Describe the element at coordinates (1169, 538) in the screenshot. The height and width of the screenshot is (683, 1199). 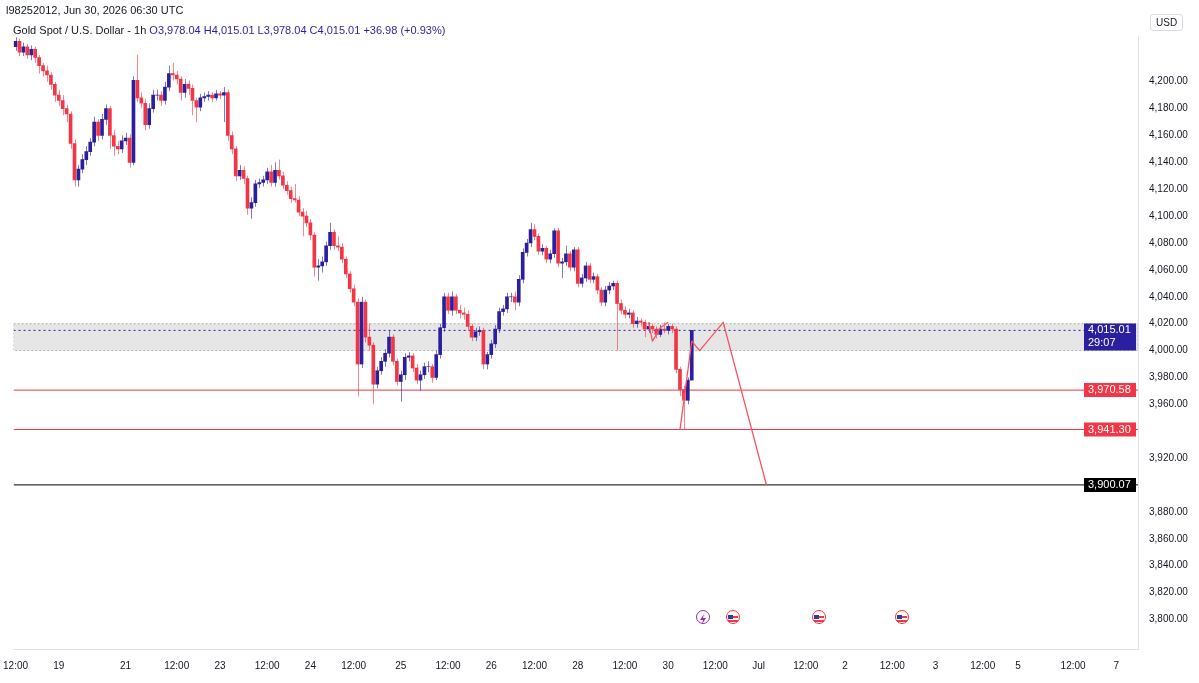
I see `y-tick-label: 3,860.00` at that location.